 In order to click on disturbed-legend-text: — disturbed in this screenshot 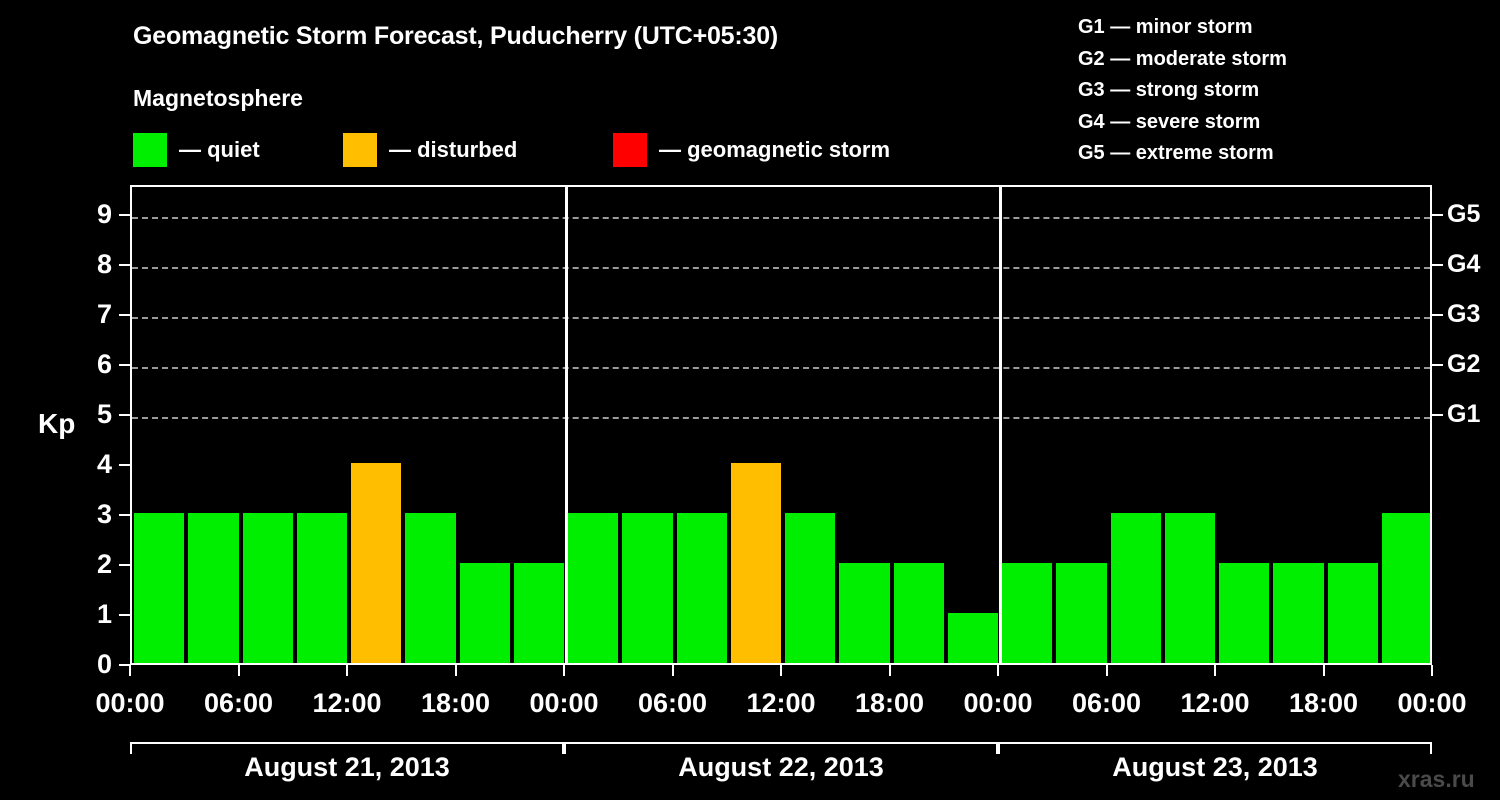, I will do `click(453, 149)`.